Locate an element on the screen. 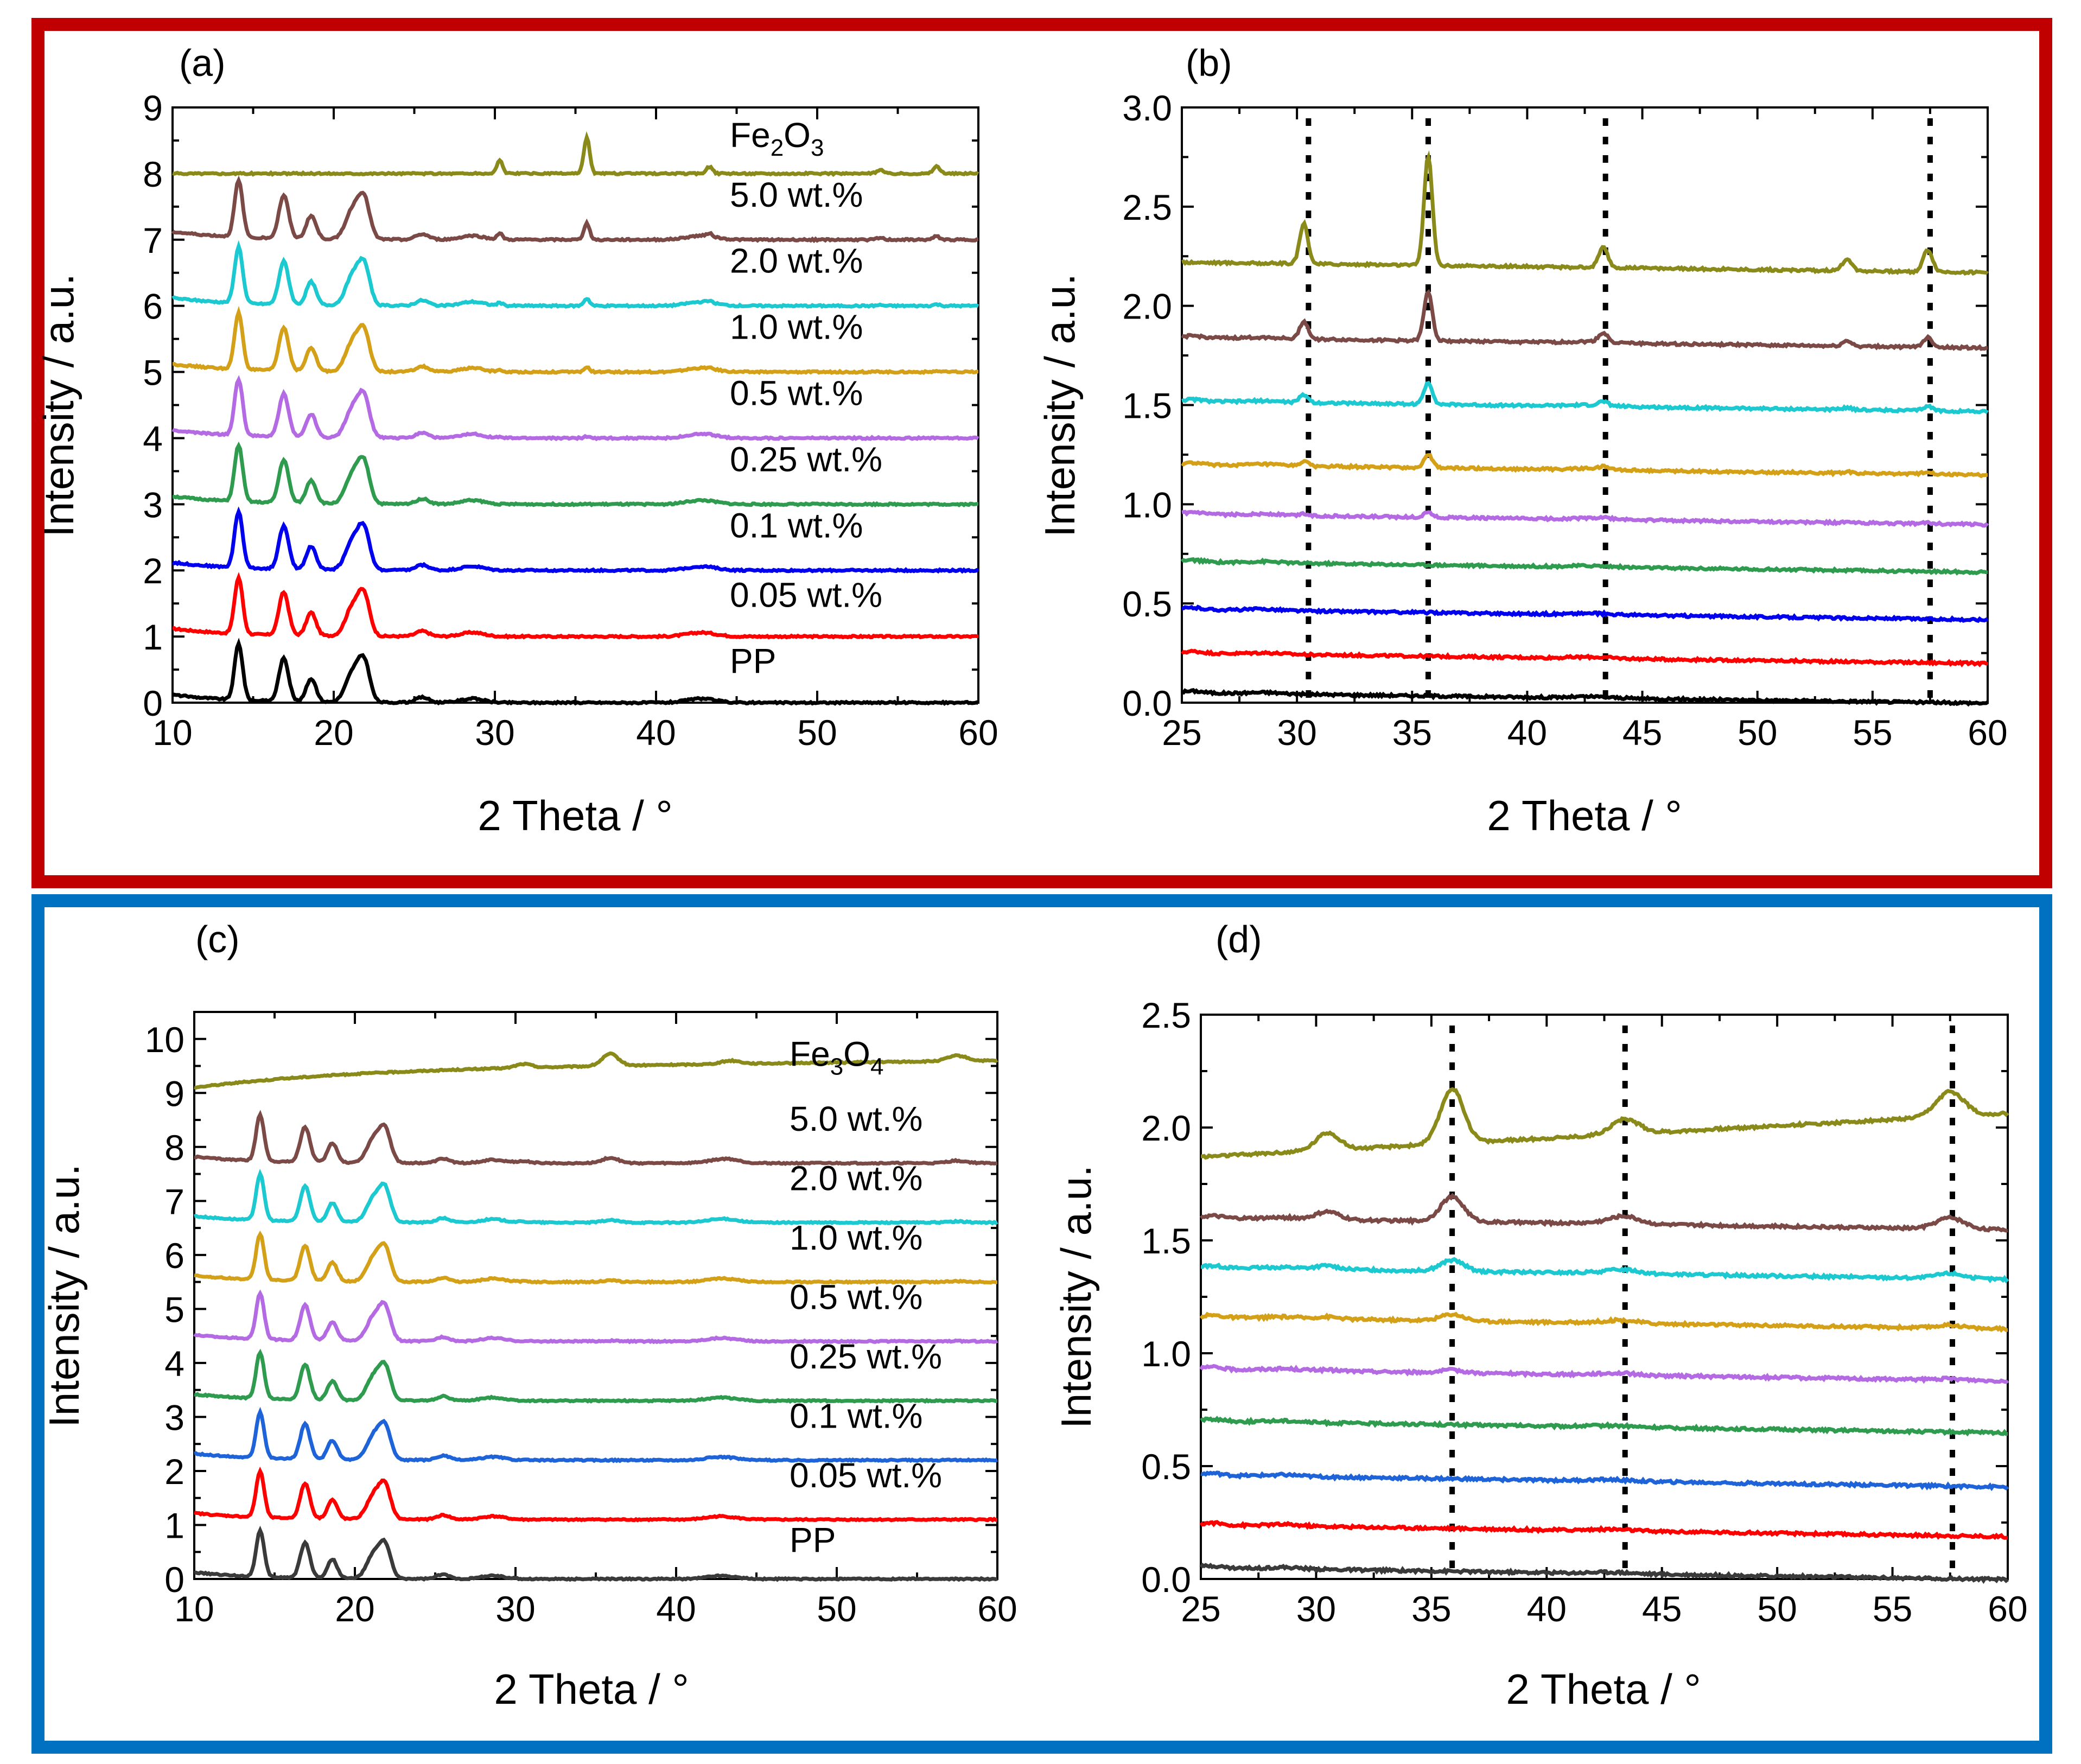 Image resolution: width=2081 pixels, height=1764 pixels. y-tick-label: 5 is located at coordinates (174, 1309).